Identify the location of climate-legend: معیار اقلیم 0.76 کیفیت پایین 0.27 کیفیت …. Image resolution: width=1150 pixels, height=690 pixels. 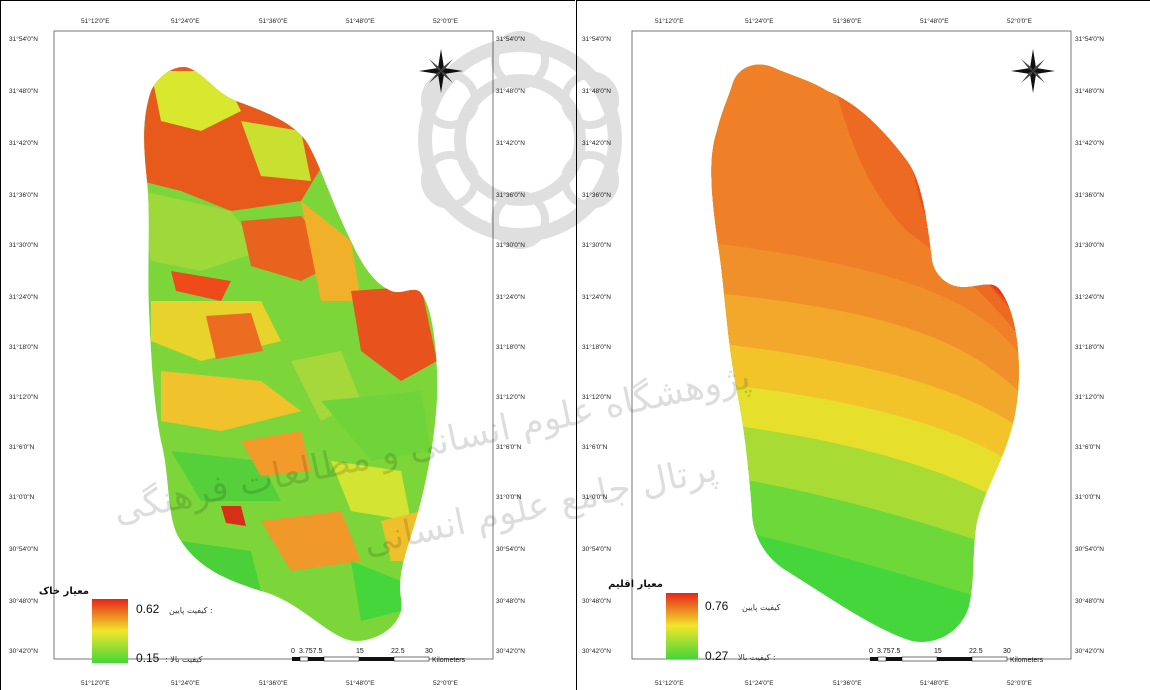
(694, 621).